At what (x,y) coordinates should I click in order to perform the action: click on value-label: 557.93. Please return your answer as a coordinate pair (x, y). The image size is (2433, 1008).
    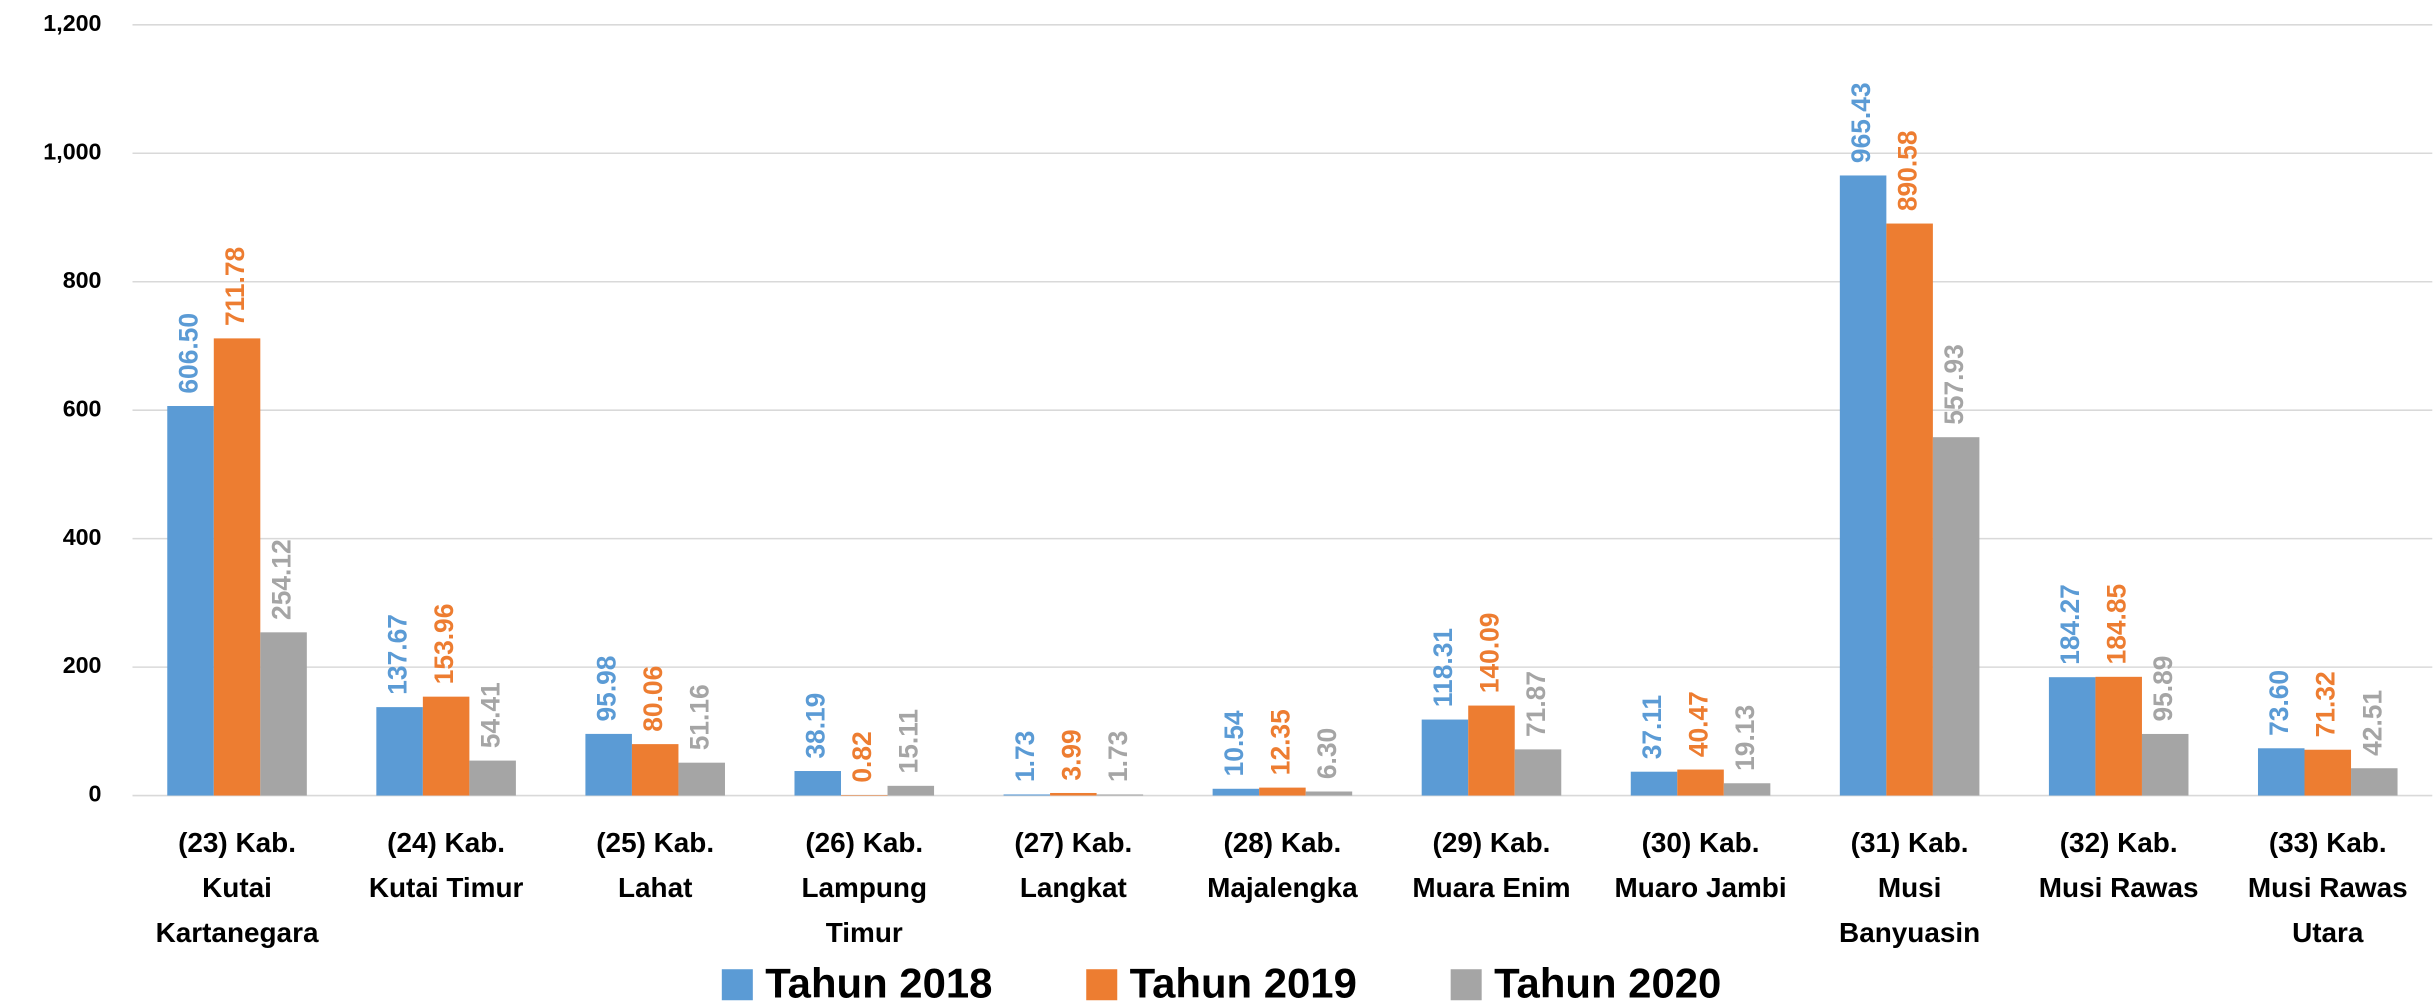
    Looking at the image, I should click on (1954, 384).